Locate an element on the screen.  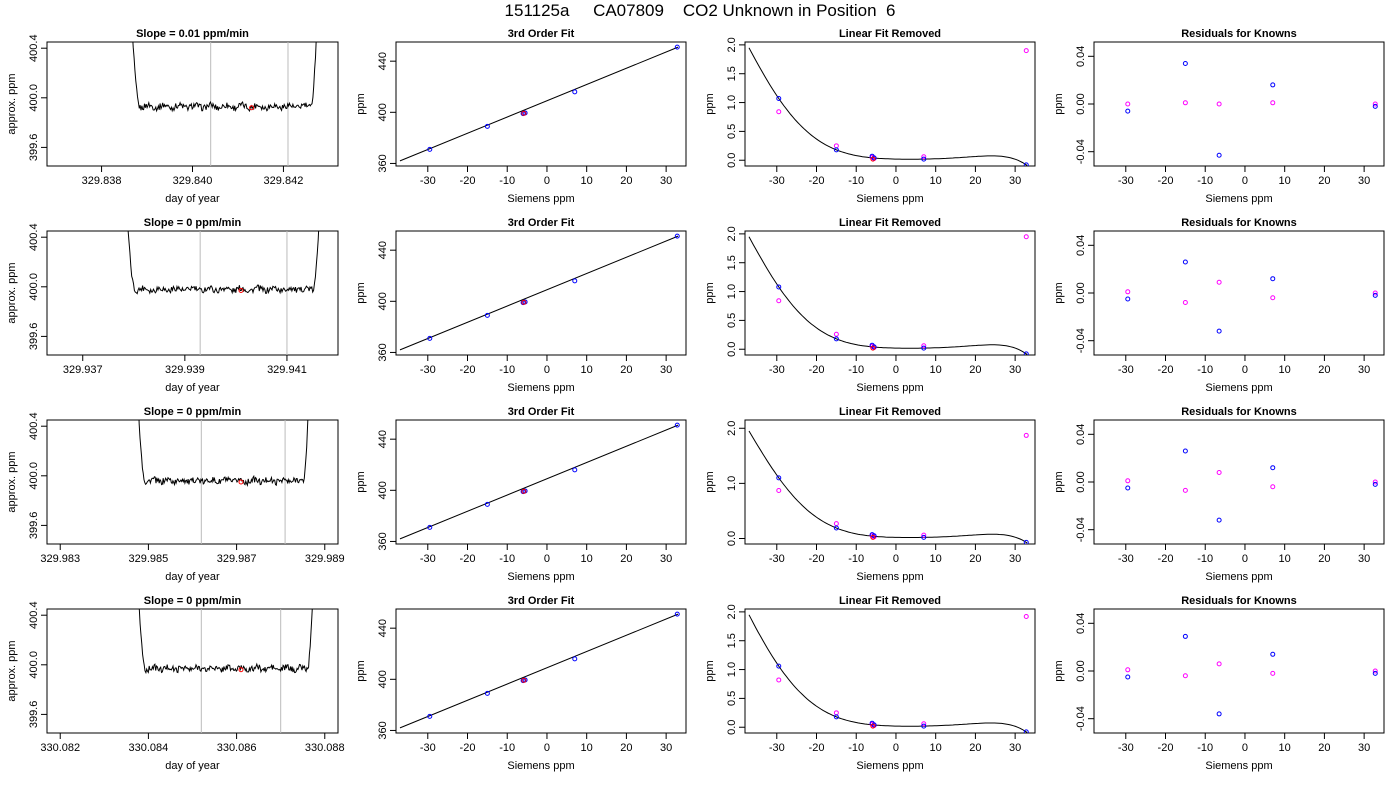
x-tick-label: 329.842 is located at coordinates (284, 181).